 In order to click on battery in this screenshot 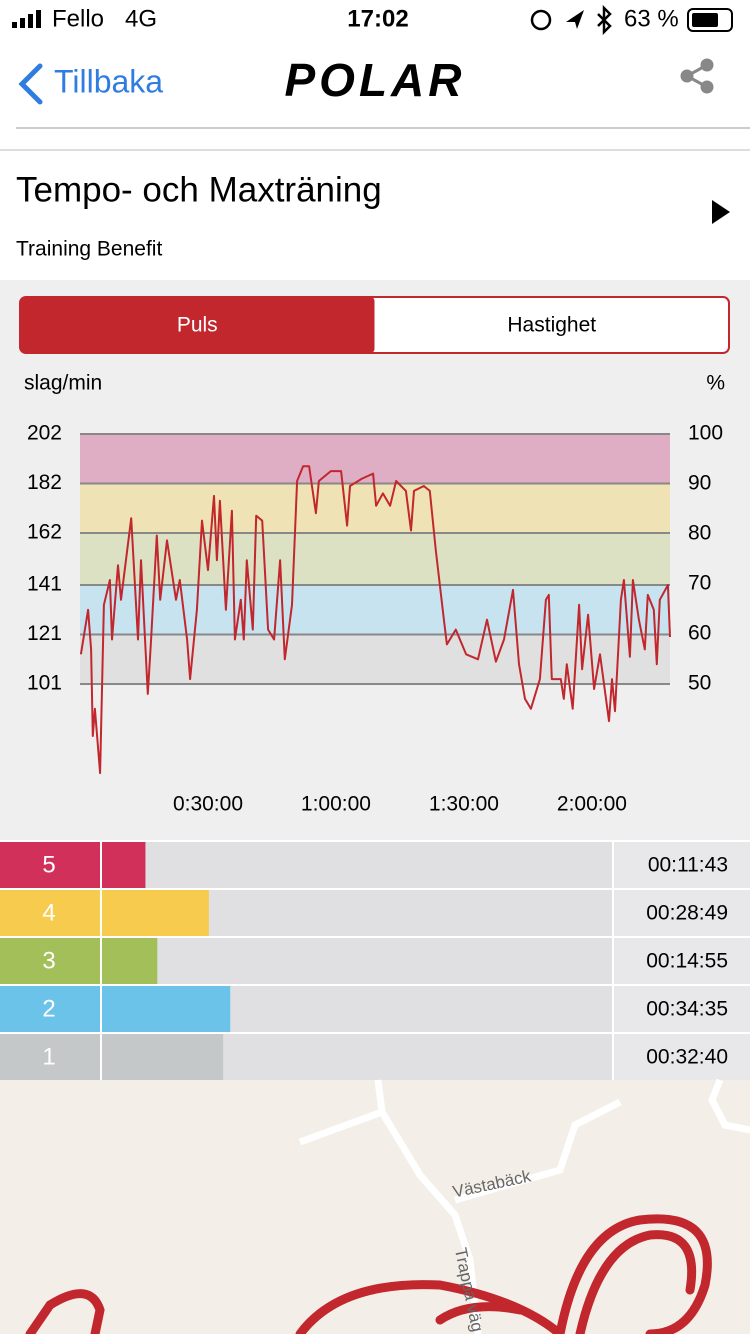, I will do `click(710, 20)`.